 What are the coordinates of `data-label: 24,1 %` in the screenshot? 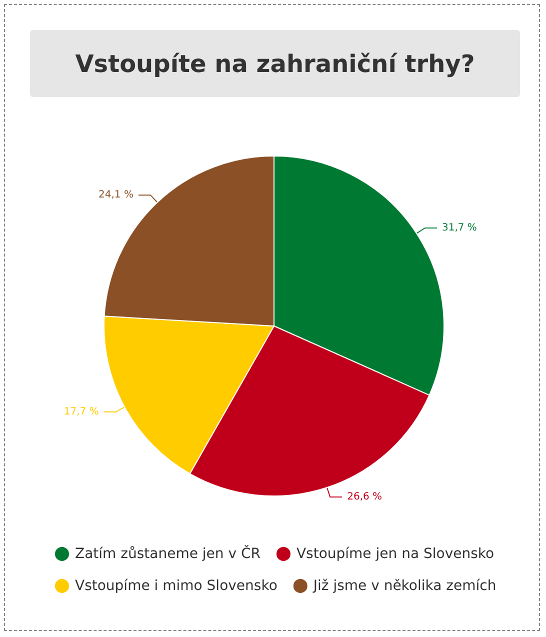 It's located at (116, 195).